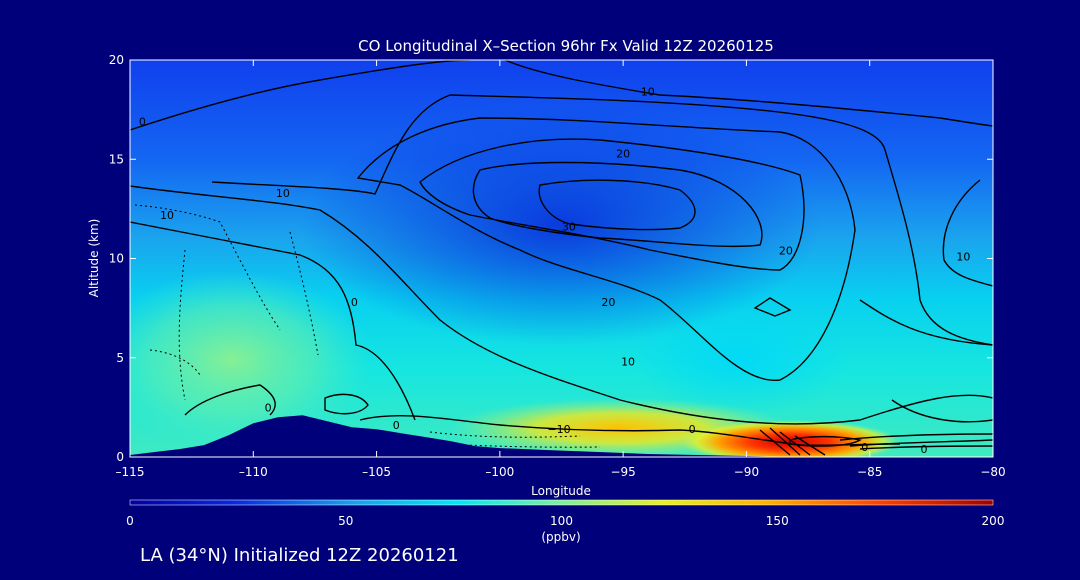  What do you see at coordinates (116, 60) in the screenshot?
I see `y-tick-label: 20` at bounding box center [116, 60].